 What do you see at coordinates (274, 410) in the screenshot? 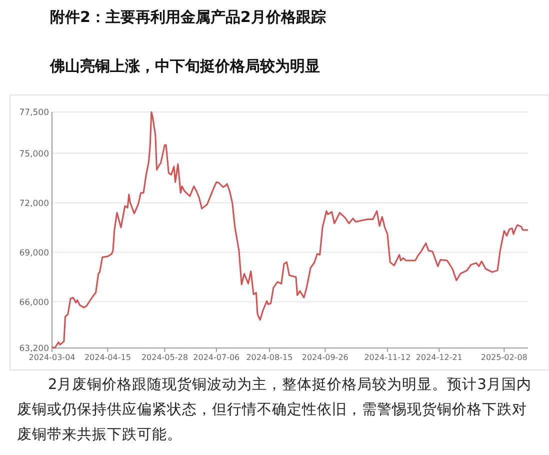
I see `text: 2月废铜价格跟随现货铜波动为主，整体挺价格局较为明显。预计3月国内废铜或仍保持供应偏紧状态，但行情不确定性依旧，需警惕现货铜价格下跌对废铜带来共振下跌可能。` at bounding box center [274, 410].